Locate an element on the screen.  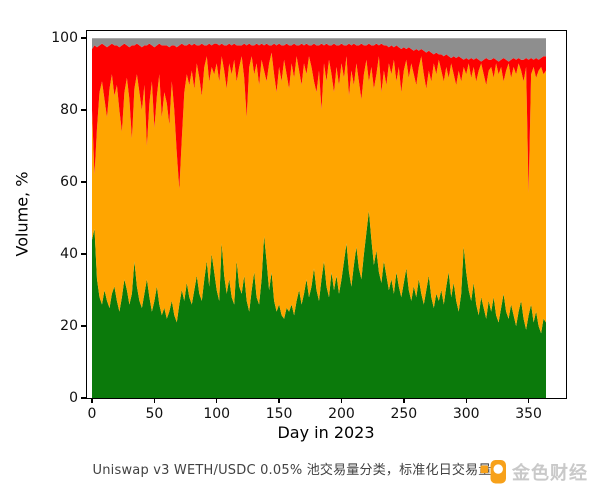
x-tick-label: 50 is located at coordinates (154, 414).